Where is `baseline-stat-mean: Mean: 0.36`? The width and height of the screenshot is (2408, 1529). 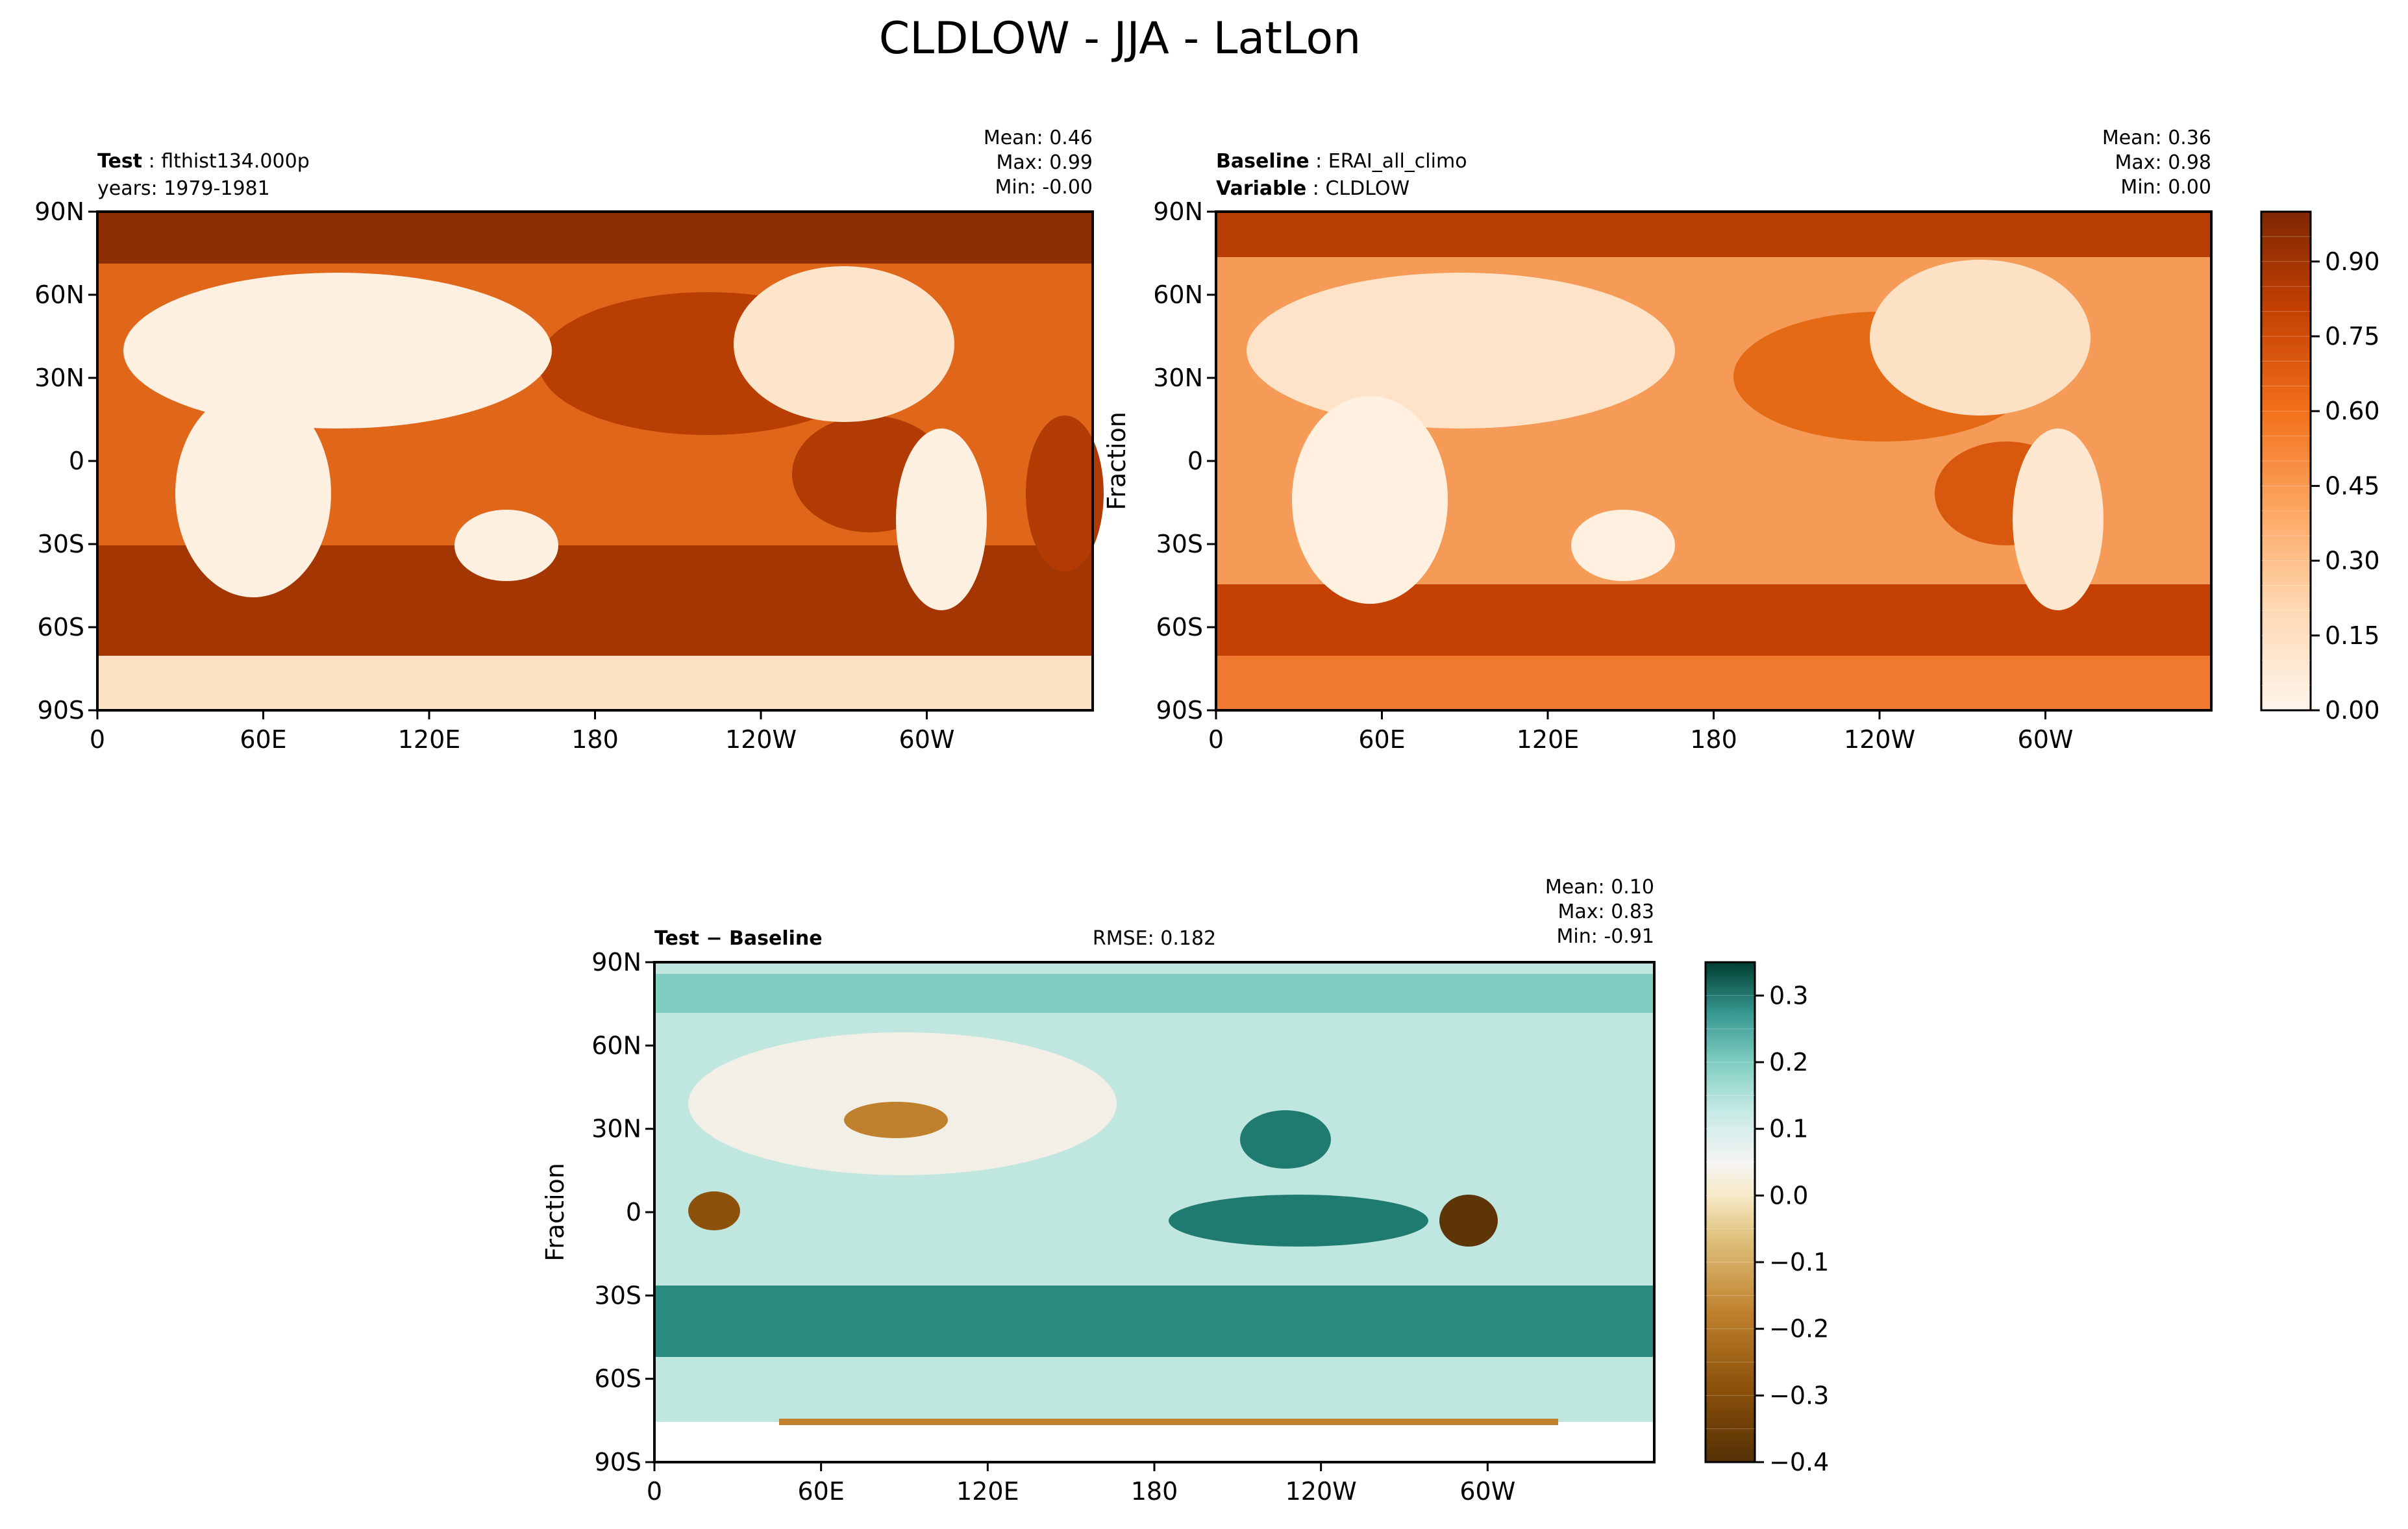 baseline-stat-mean: Mean: 0.36 is located at coordinates (2156, 138).